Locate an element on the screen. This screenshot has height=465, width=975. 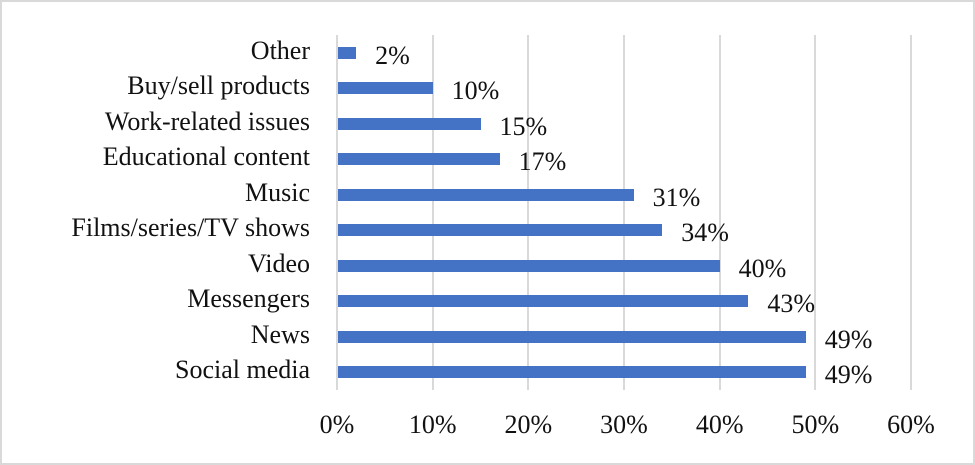
category-label: Buy/sell products is located at coordinates (218, 86).